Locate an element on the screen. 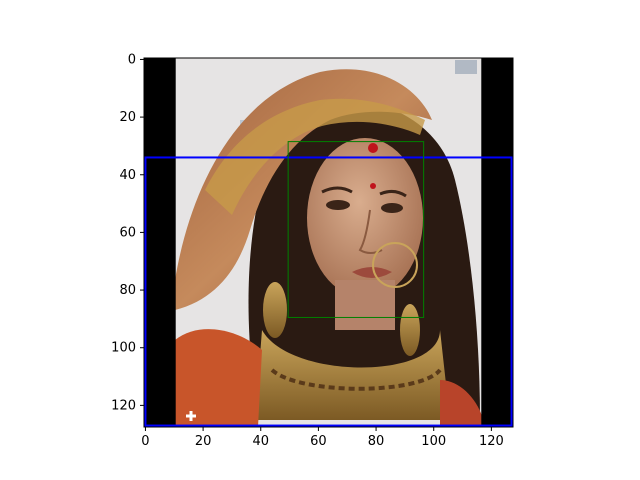 The width and height of the screenshot is (640, 480). x-tick-label: 60 is located at coordinates (318, 441).